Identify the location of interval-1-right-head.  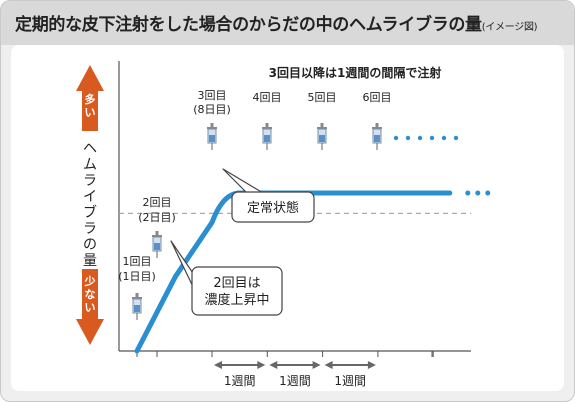
(316, 365).